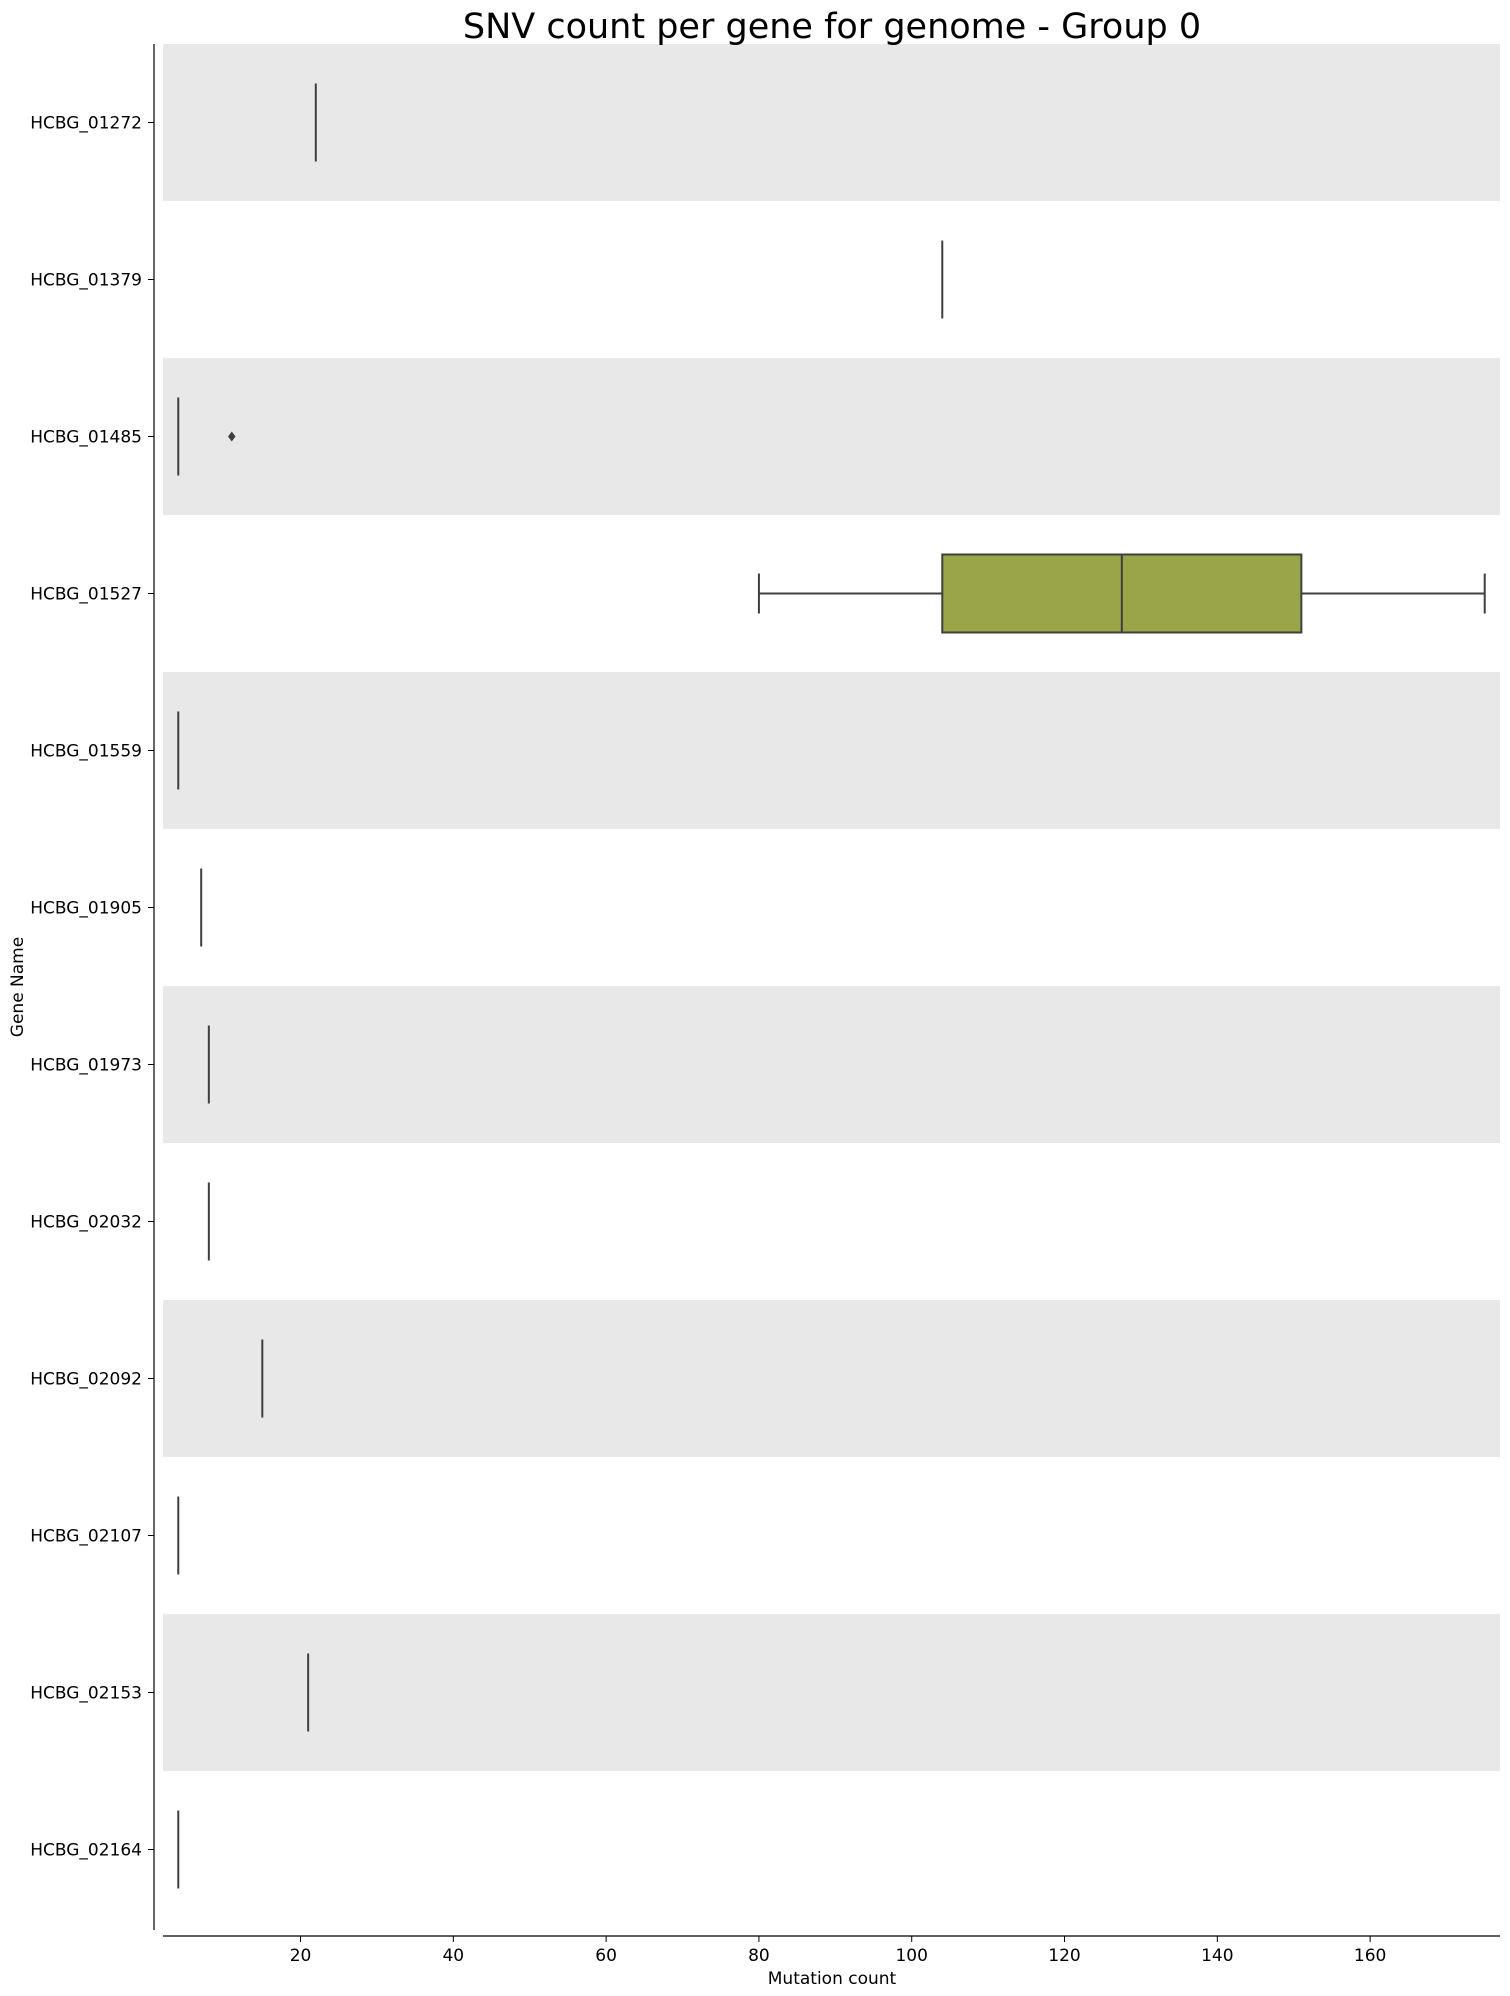 Image resolution: width=1510 pixels, height=1996 pixels. I want to click on x-tick-label: 120, so click(1064, 1956).